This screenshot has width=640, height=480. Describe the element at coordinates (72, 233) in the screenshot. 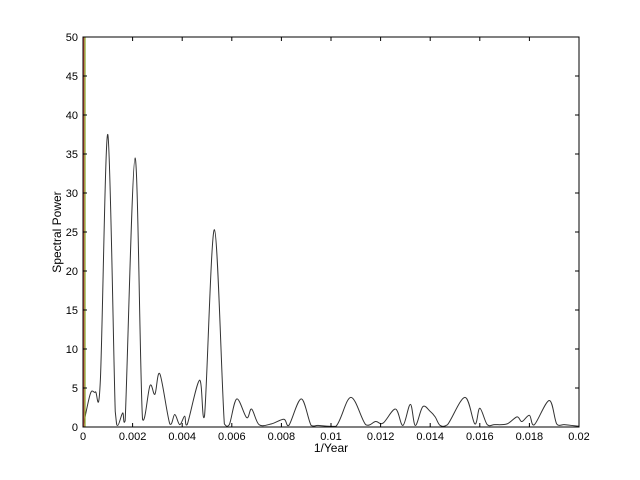

I see `y-tick-label: 25` at that location.